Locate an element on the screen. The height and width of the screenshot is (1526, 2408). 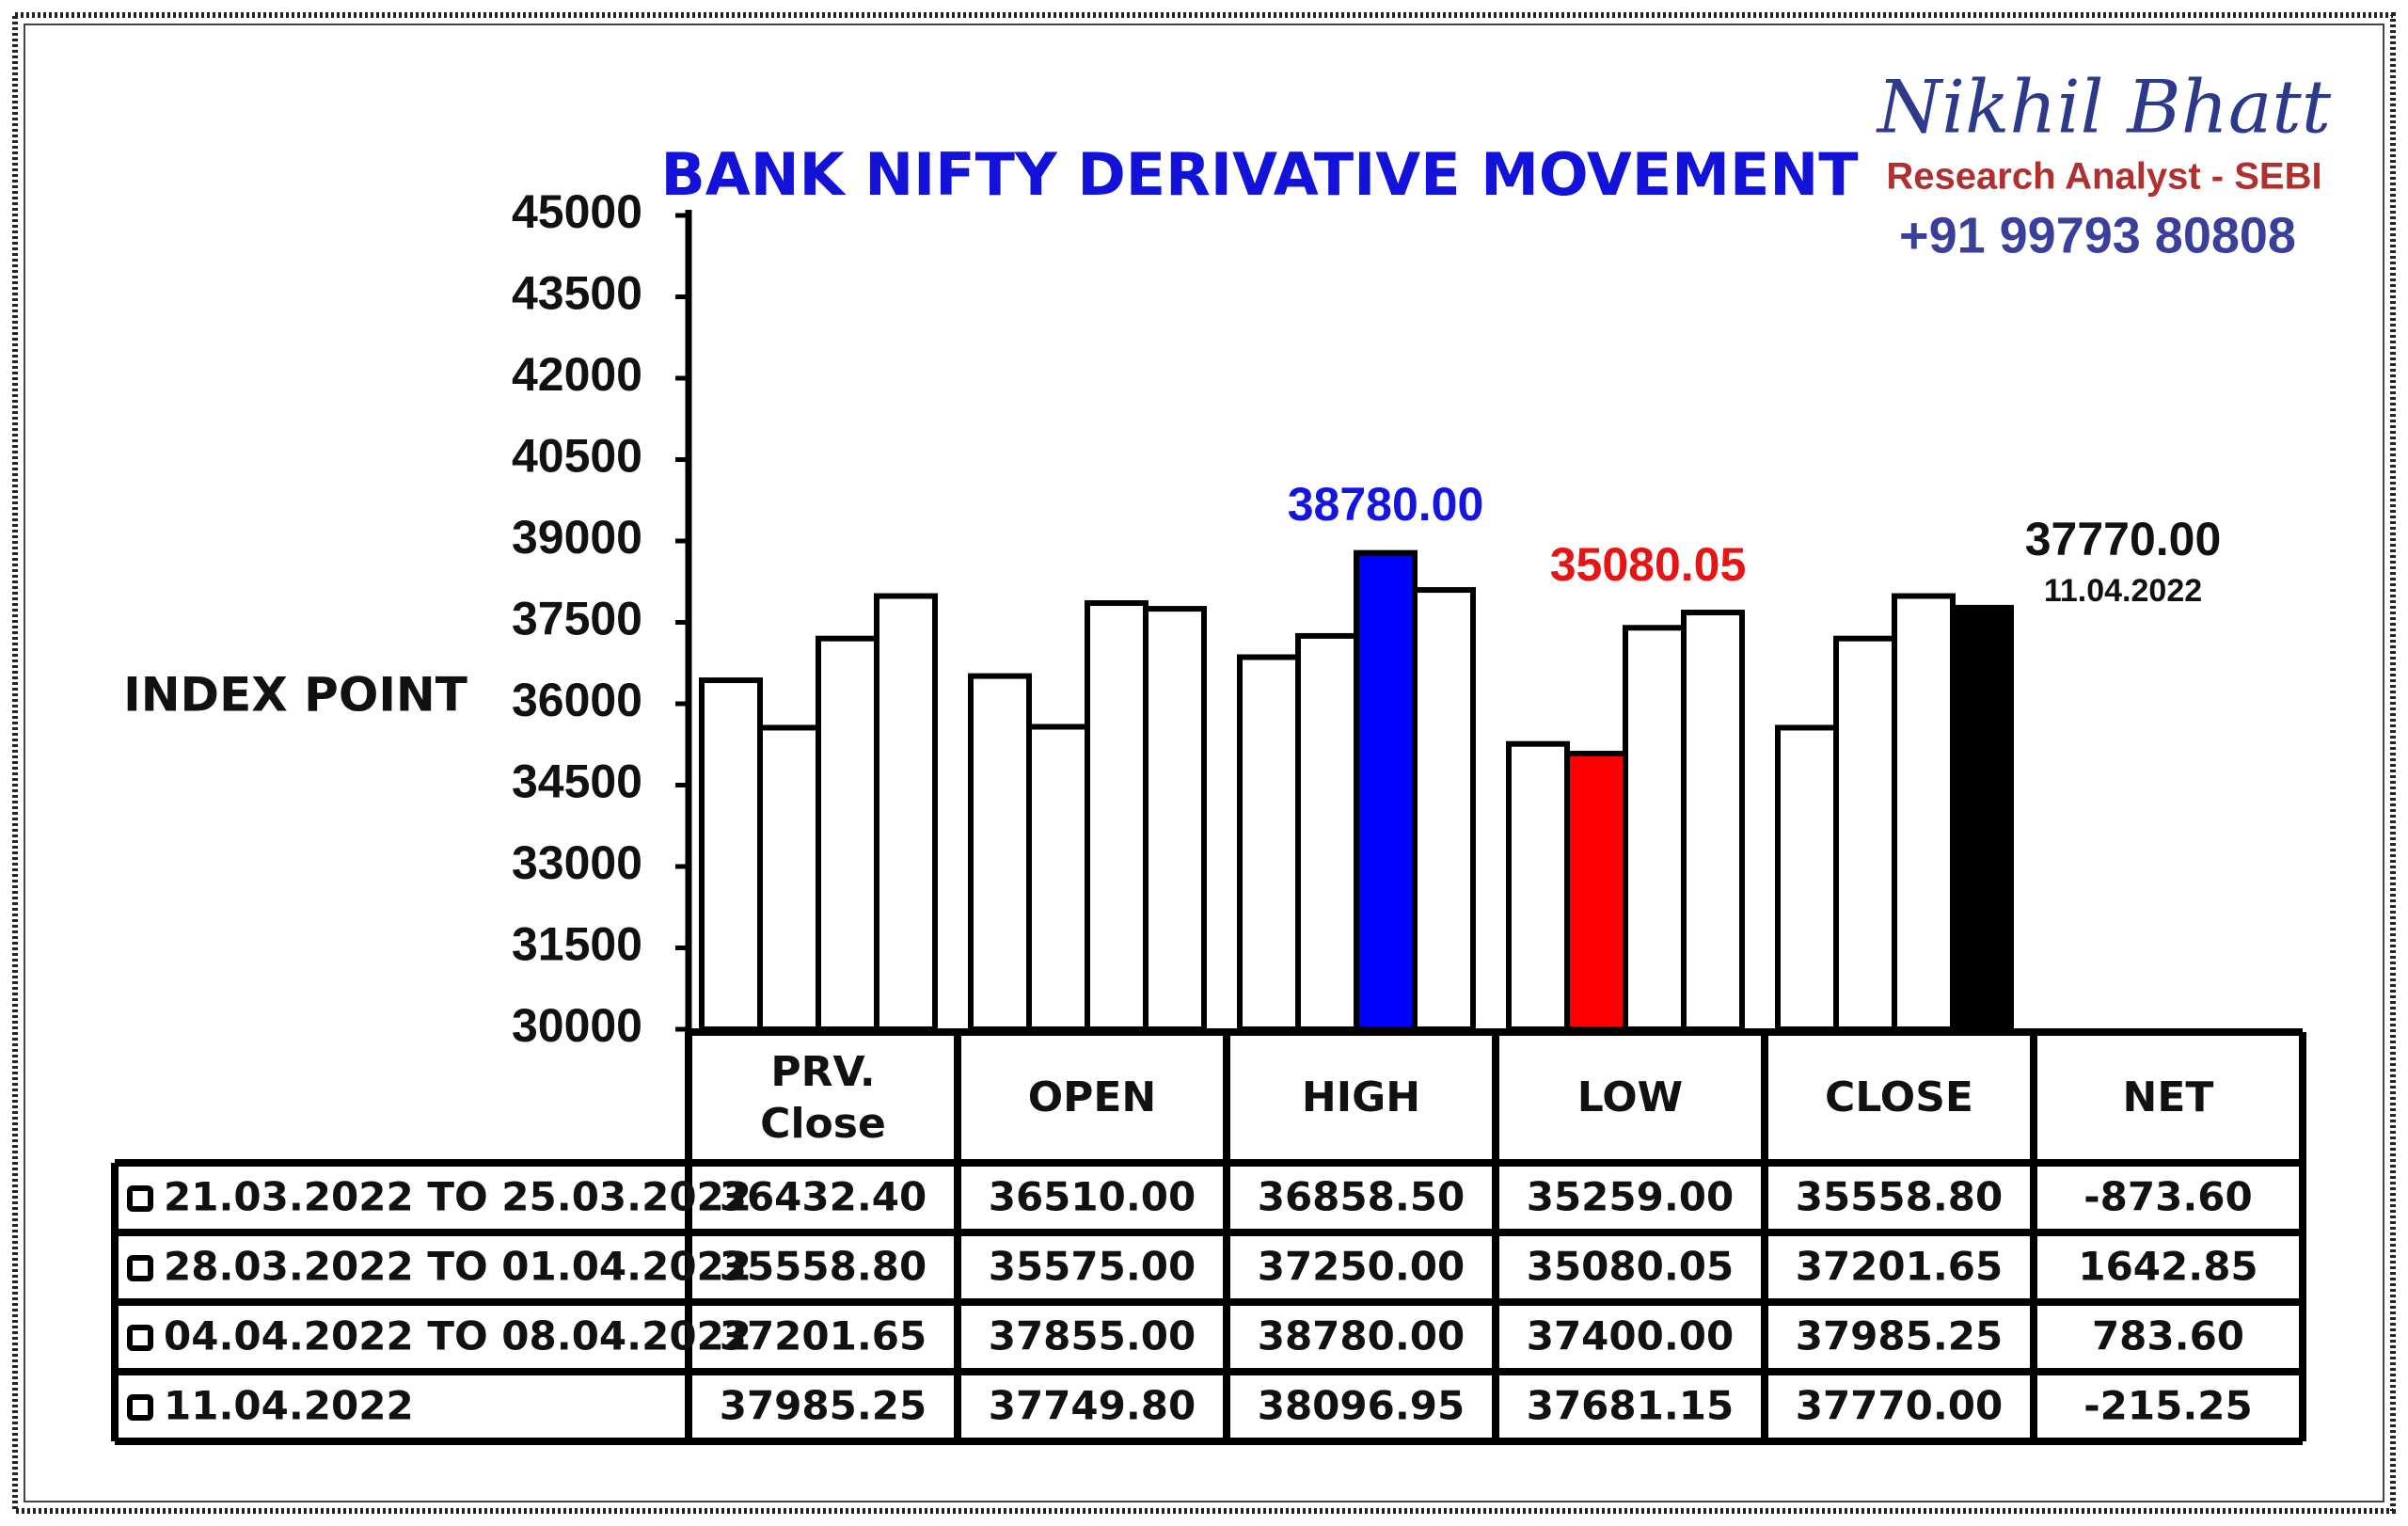
table-cell: 38096.95 is located at coordinates (1362, 1406).